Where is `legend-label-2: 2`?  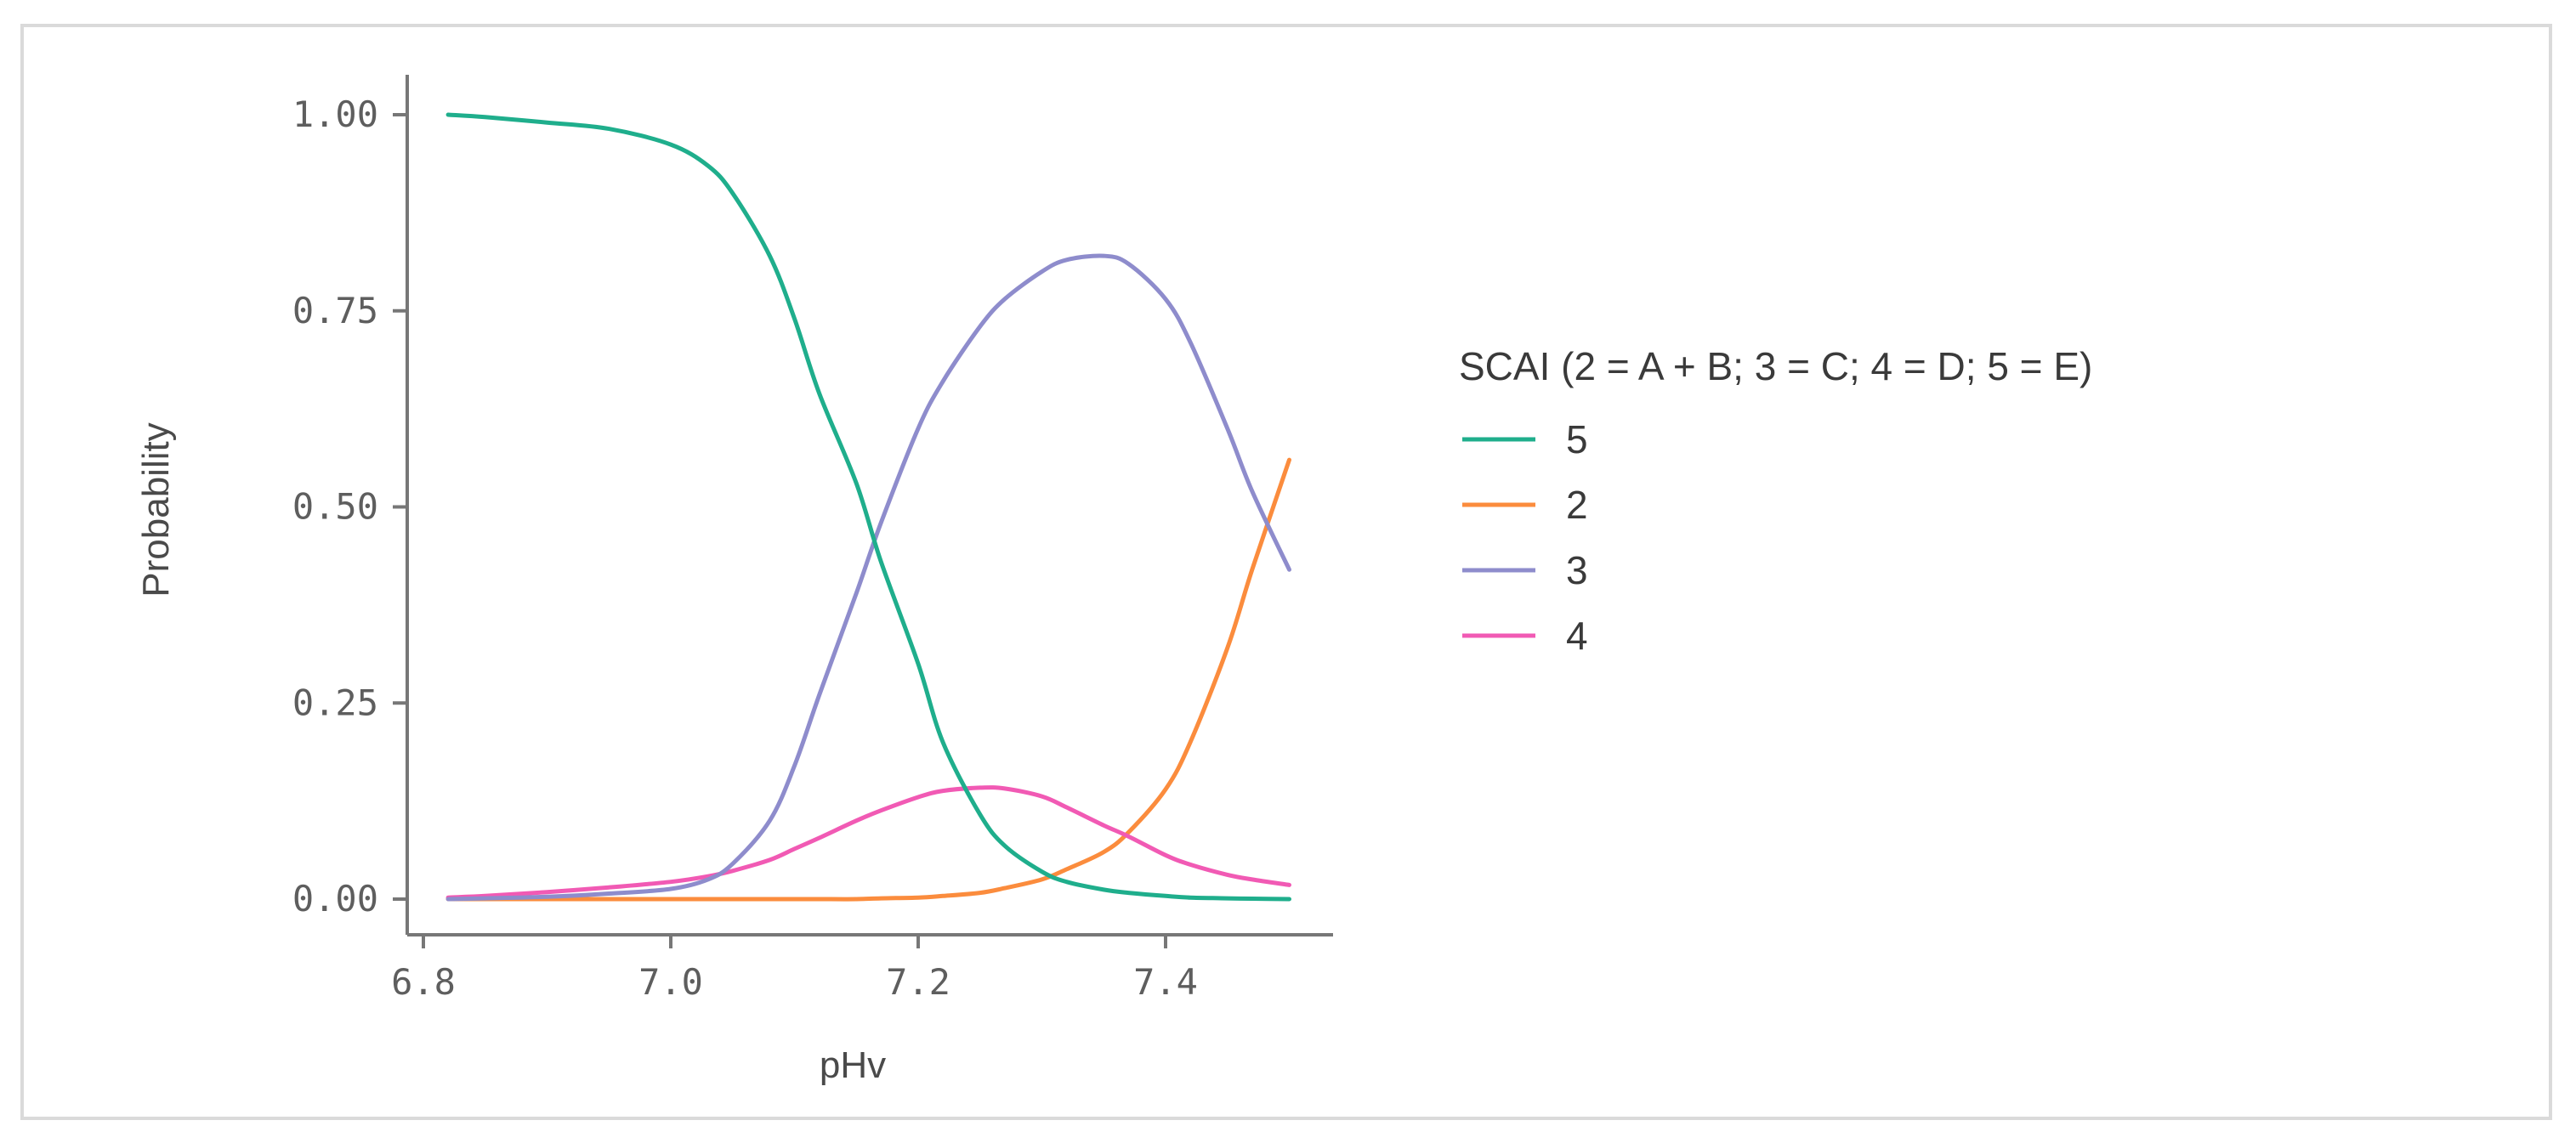 legend-label-2: 2 is located at coordinates (1577, 505).